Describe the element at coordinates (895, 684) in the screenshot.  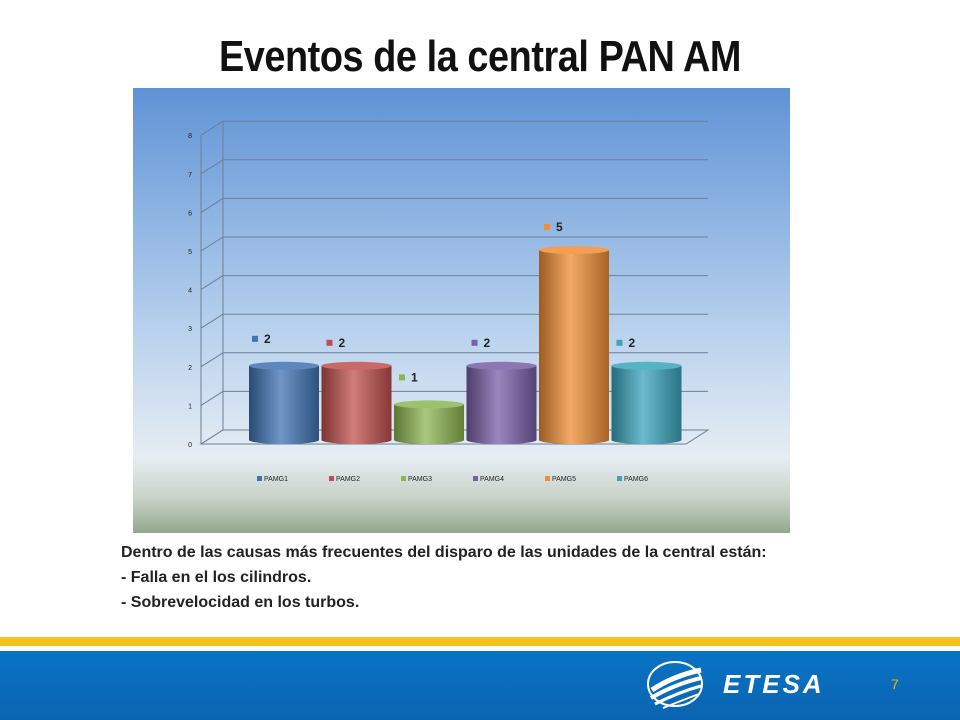
I see `page-number: 7` at that location.